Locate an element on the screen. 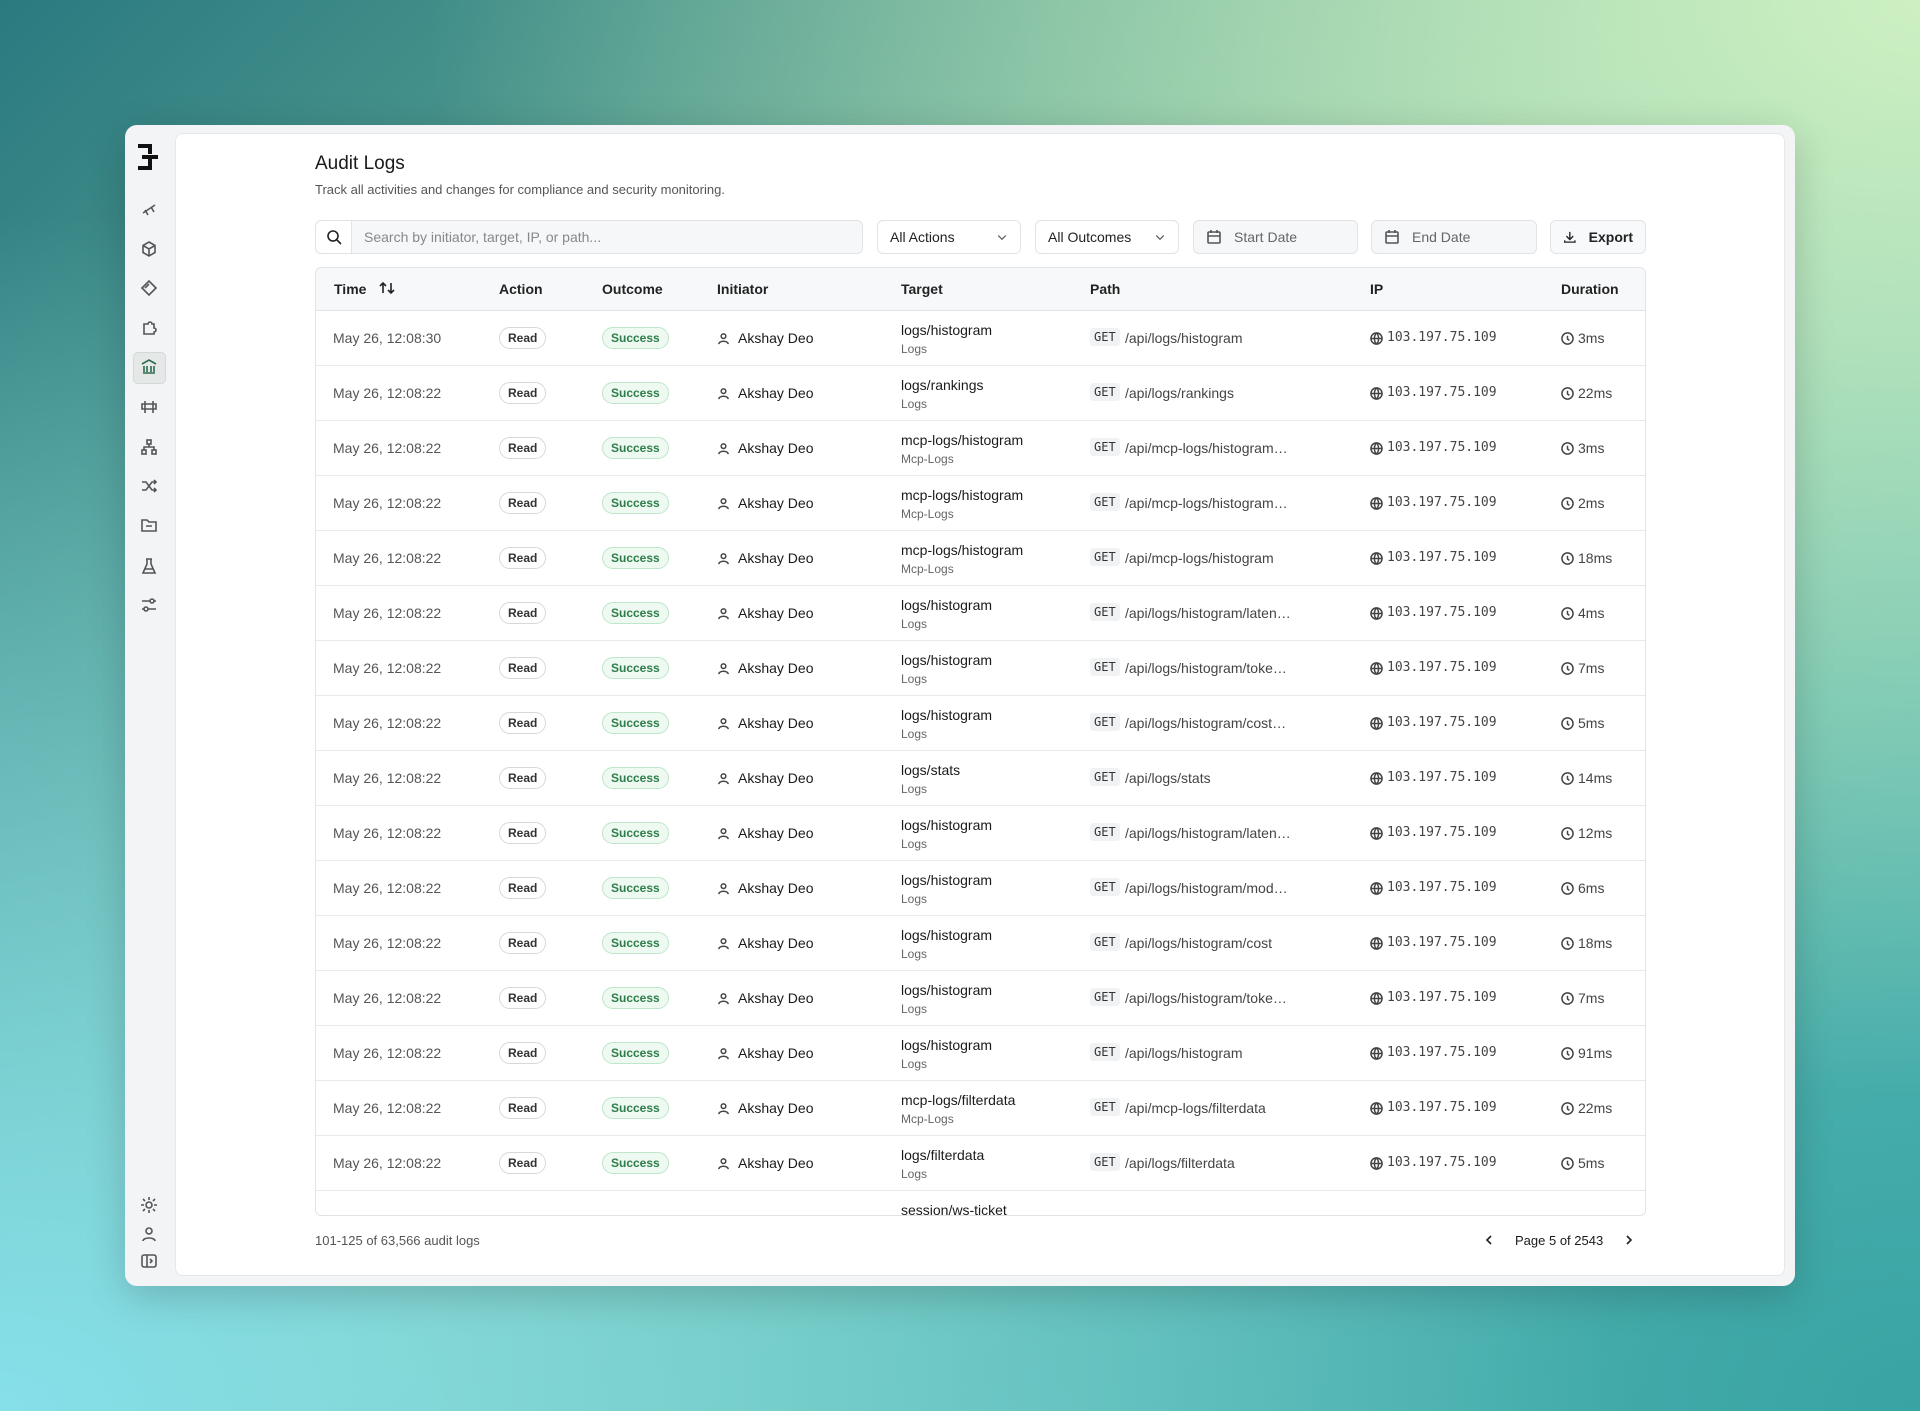  export-button: Export is located at coordinates (1598, 237).